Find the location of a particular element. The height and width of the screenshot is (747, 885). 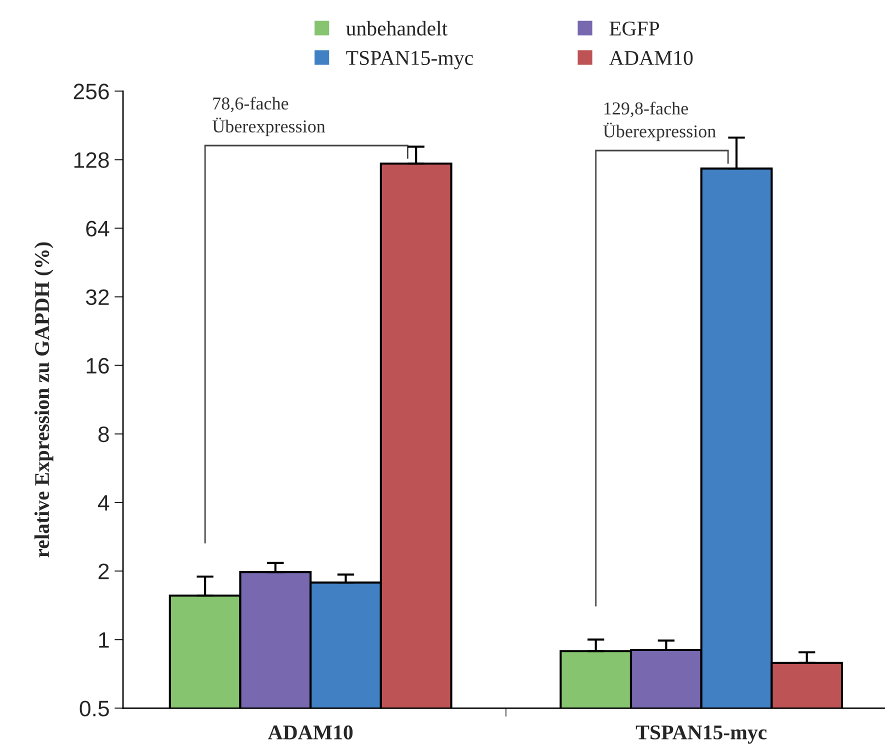

y-tick-label: 32 is located at coordinates (97, 297).